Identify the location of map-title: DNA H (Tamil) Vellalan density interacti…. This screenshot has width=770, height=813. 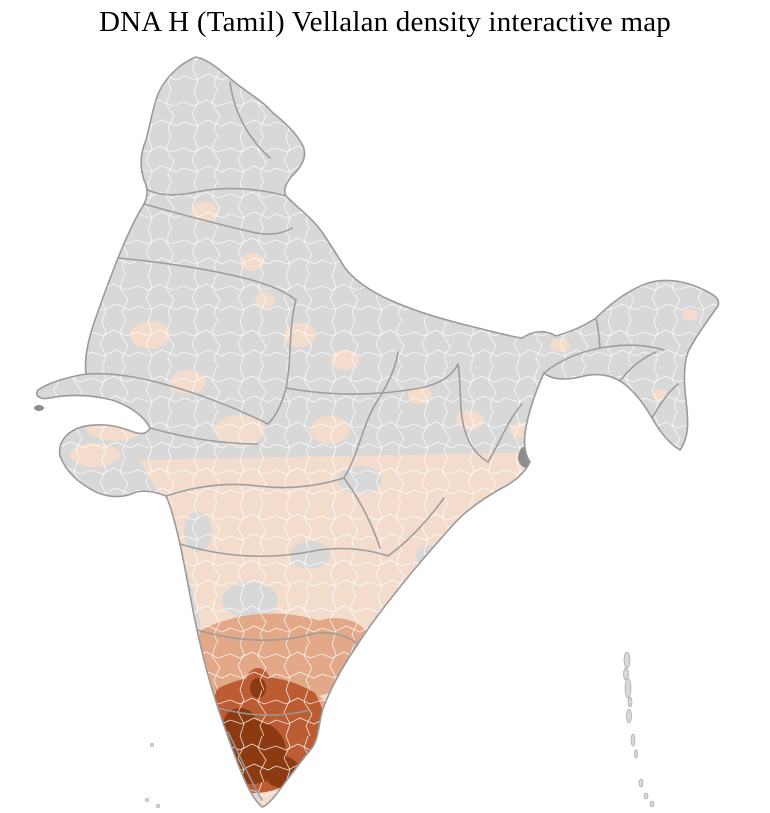
(385, 22).